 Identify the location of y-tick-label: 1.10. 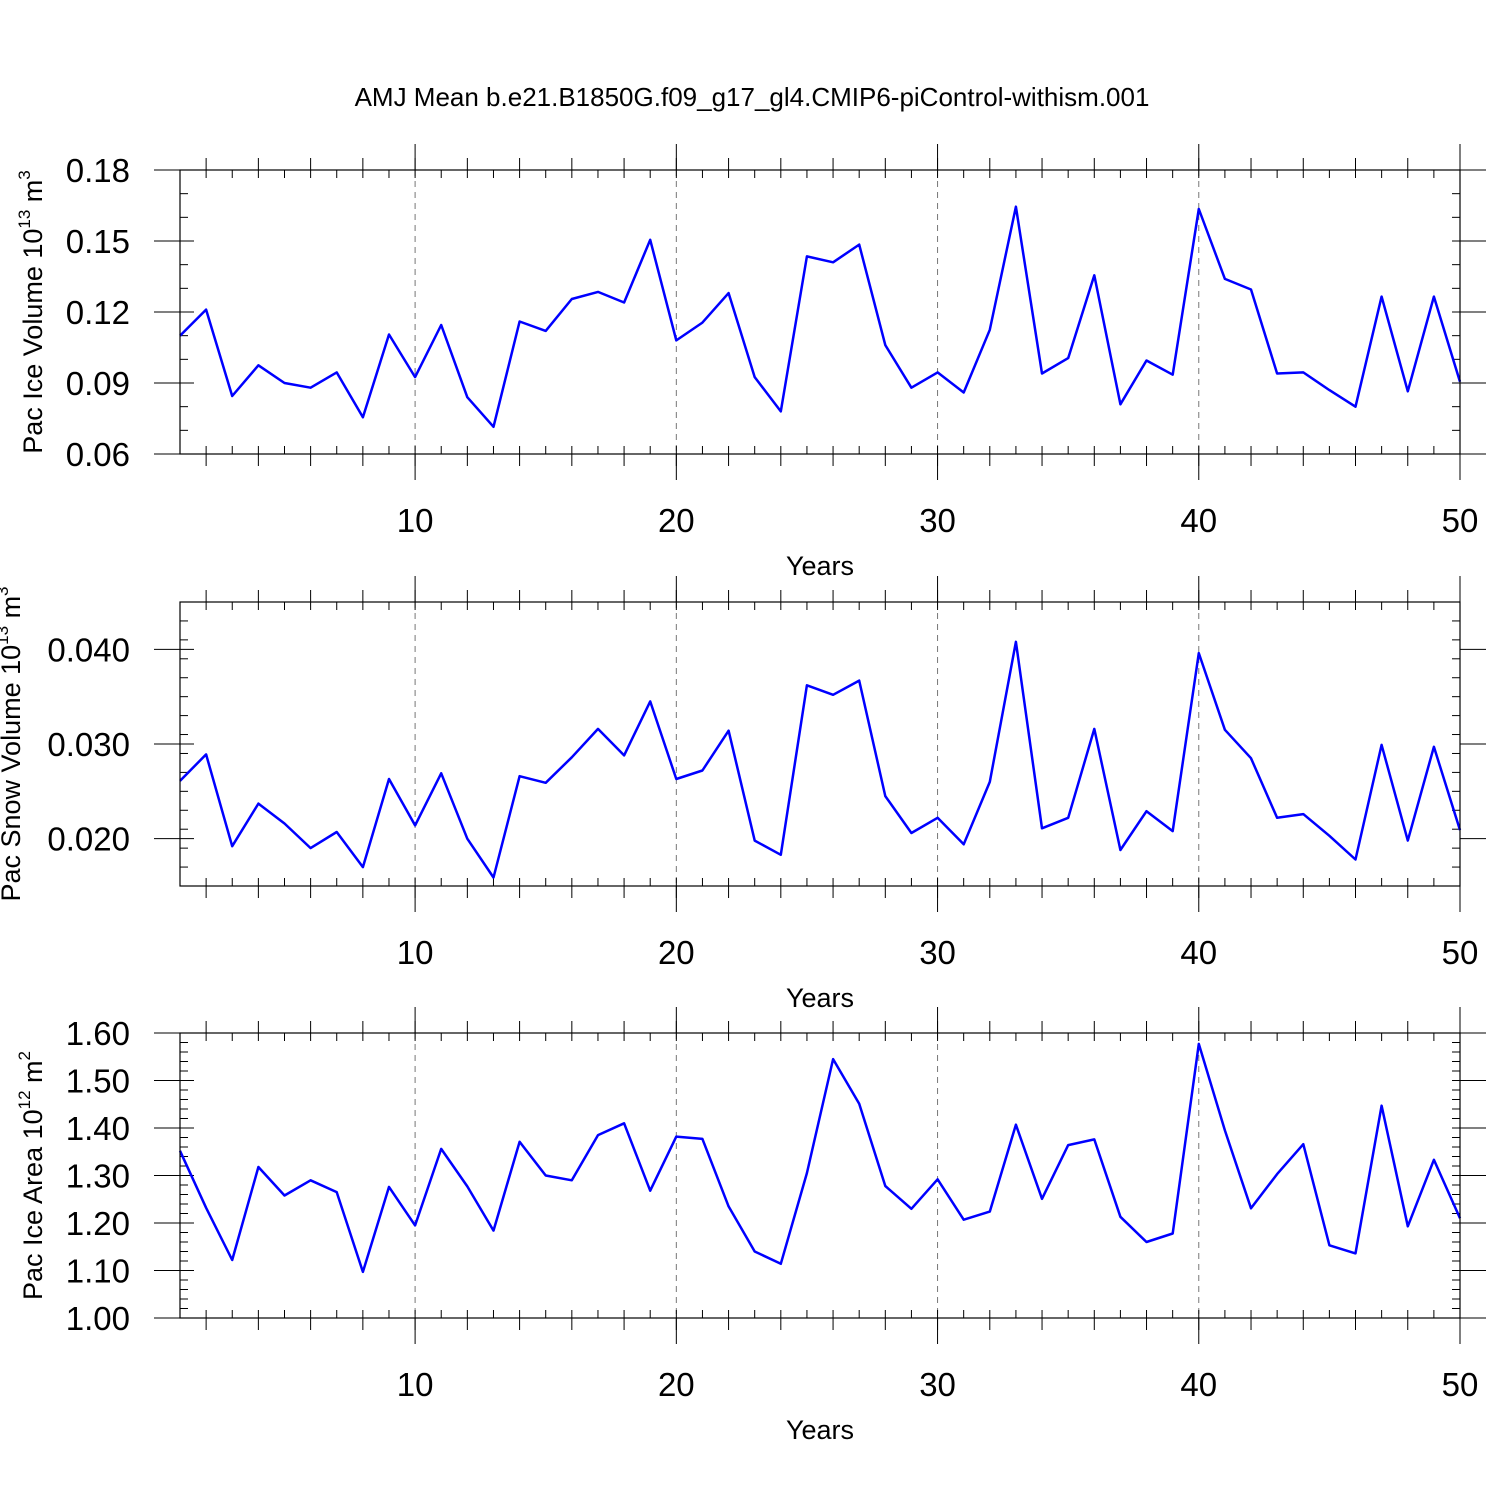
(98, 1271).